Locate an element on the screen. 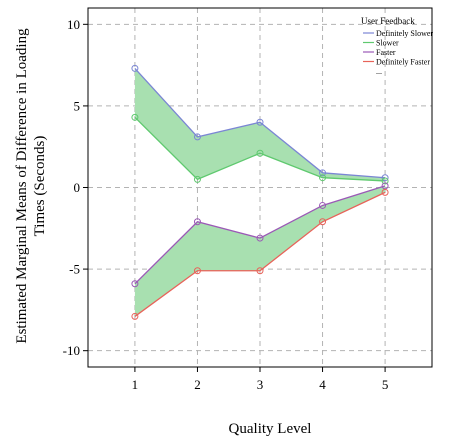 This screenshot has height=443, width=464. y-axis-title-line2: Times (Seconds) is located at coordinates (40, 186).